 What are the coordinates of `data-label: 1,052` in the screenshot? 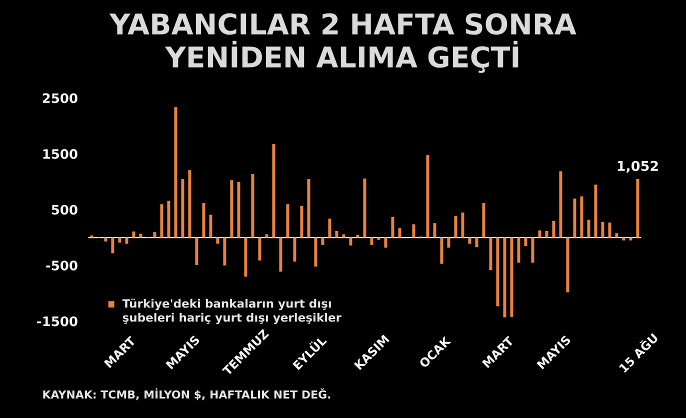 It's located at (638, 166).